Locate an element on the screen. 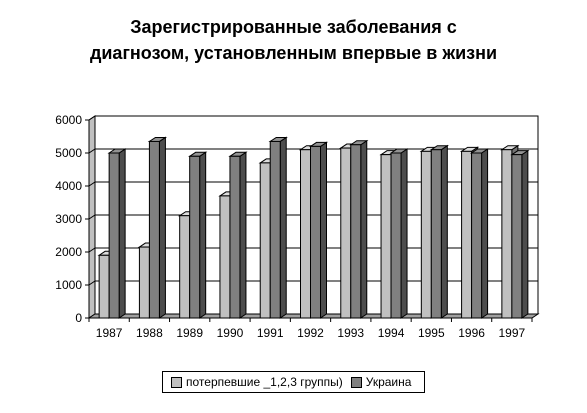 The width and height of the screenshot is (587, 413). bar-1995-потерпевшие _1,2,3 группы) is located at coordinates (426, 234).